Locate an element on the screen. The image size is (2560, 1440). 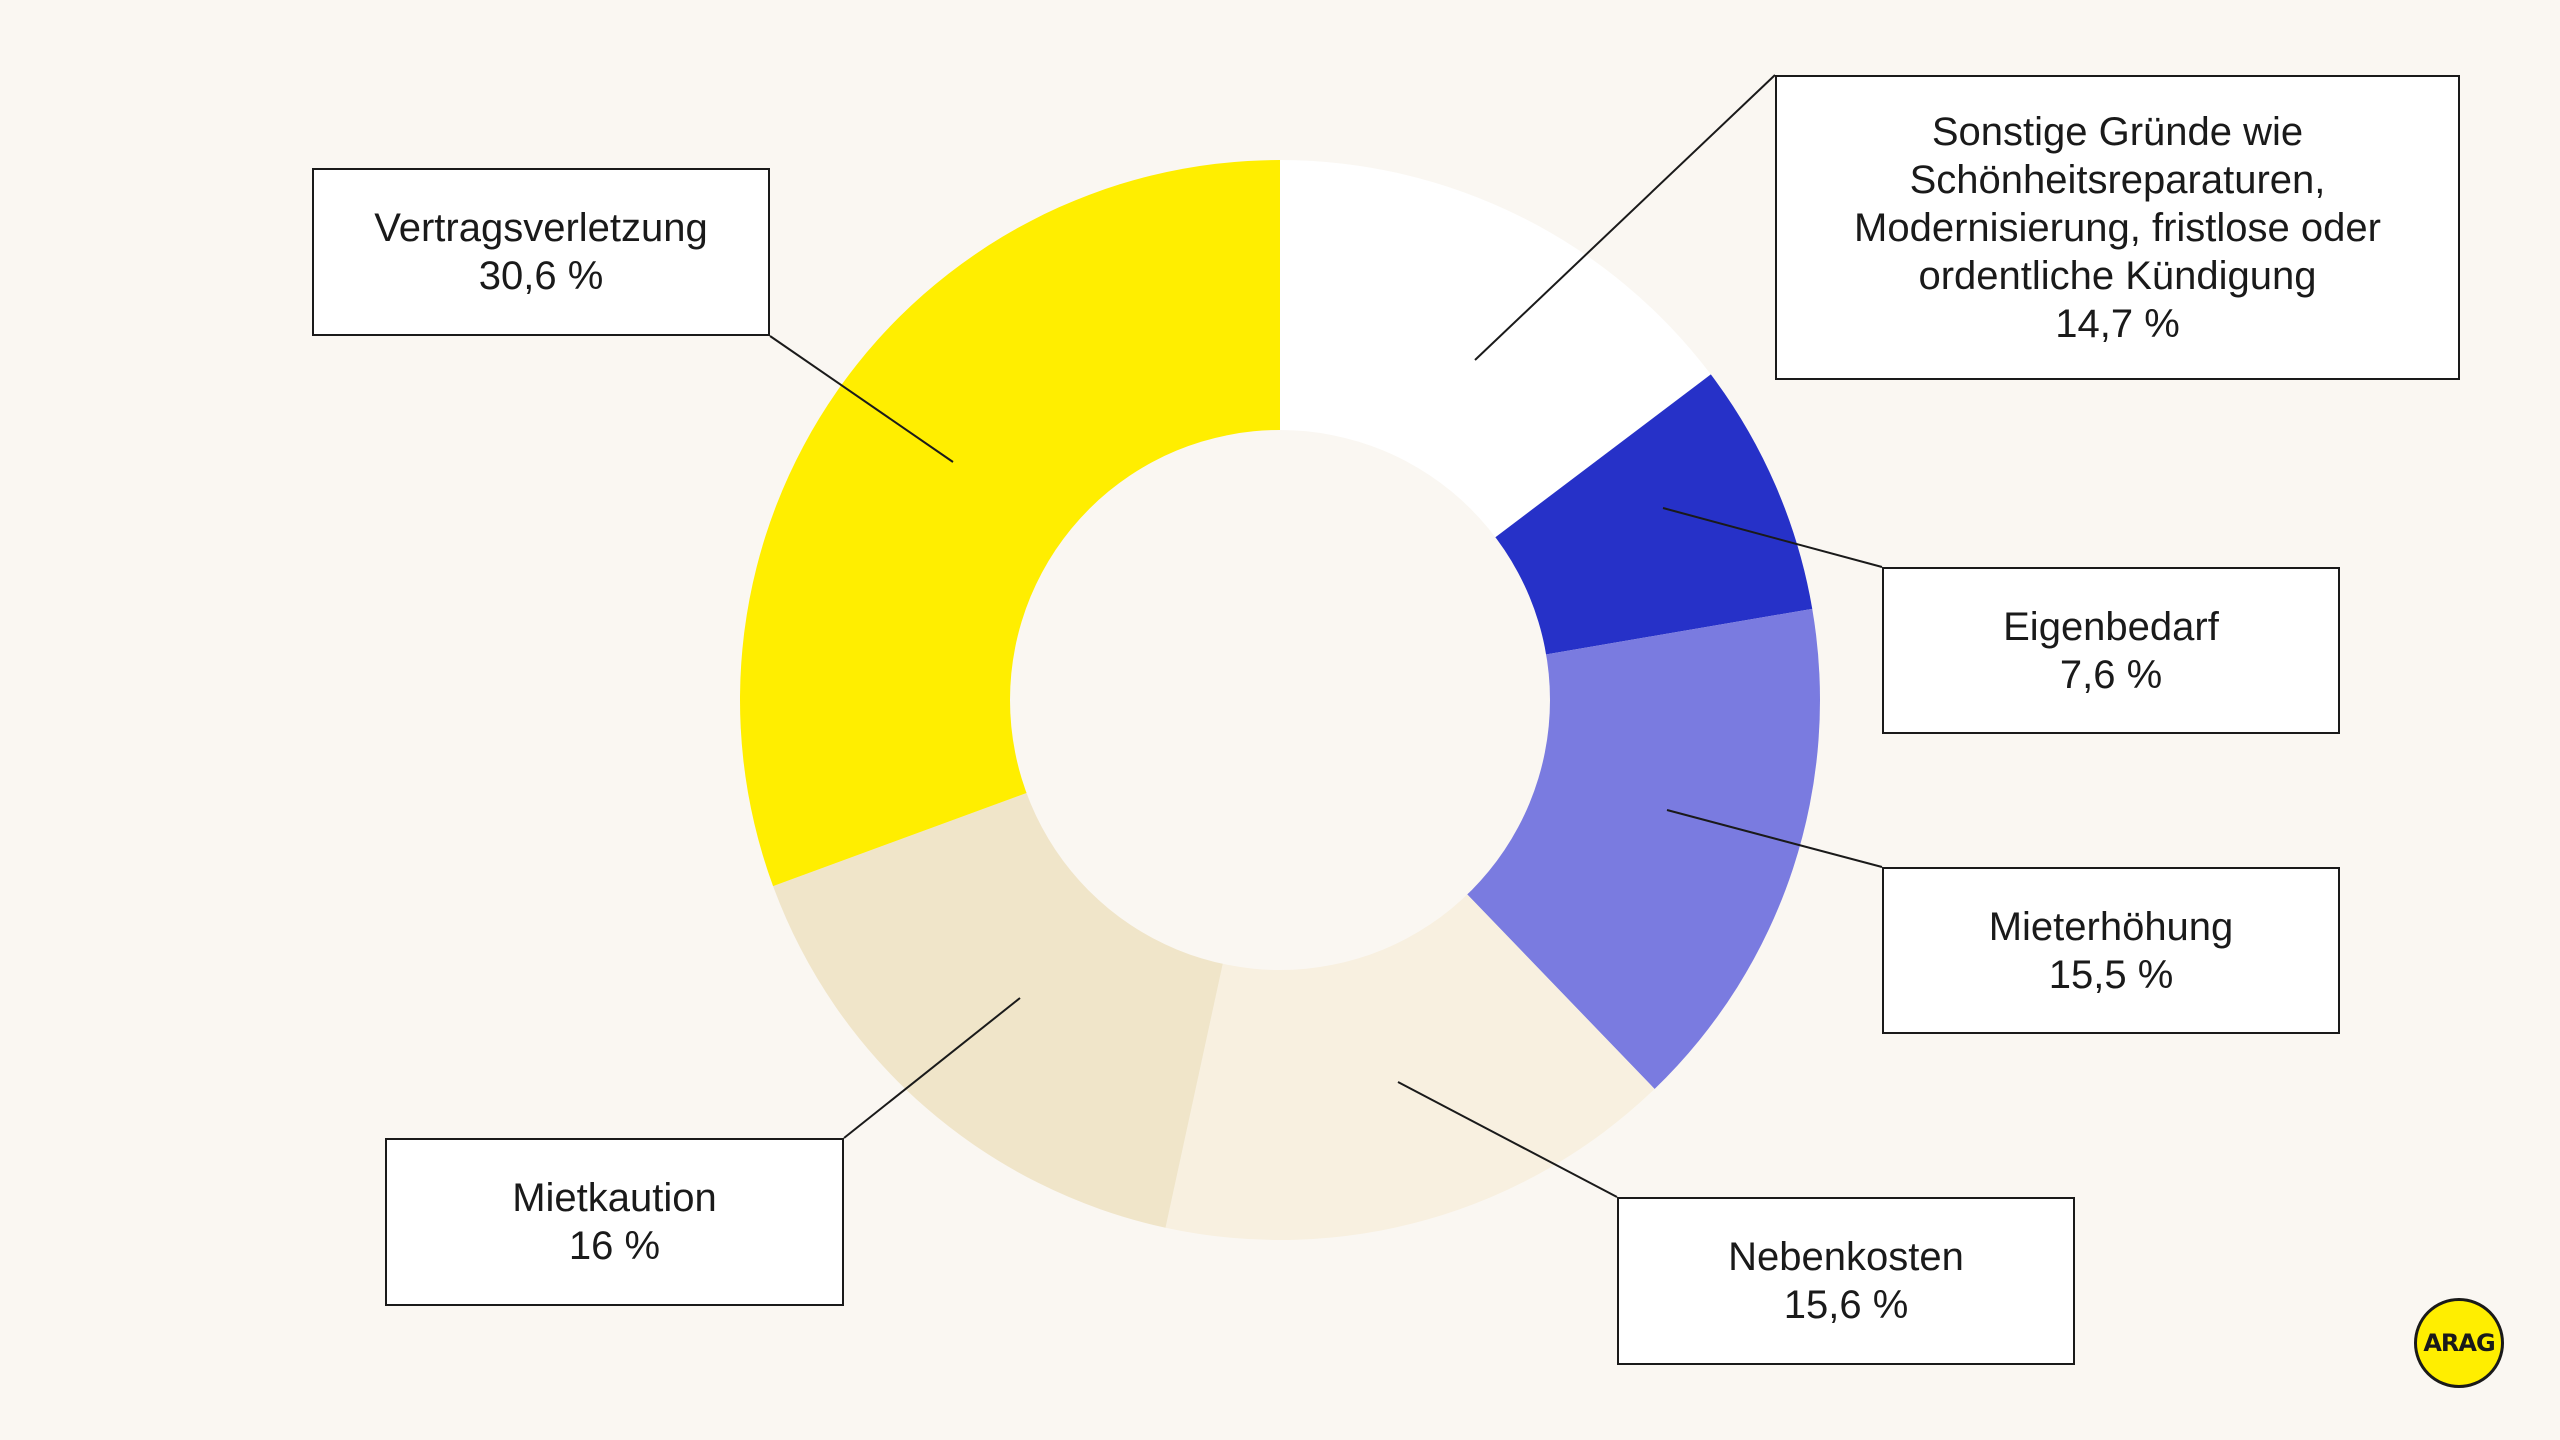
label-eigenbedarf-name: Eigenbedarf is located at coordinates (2111, 626).